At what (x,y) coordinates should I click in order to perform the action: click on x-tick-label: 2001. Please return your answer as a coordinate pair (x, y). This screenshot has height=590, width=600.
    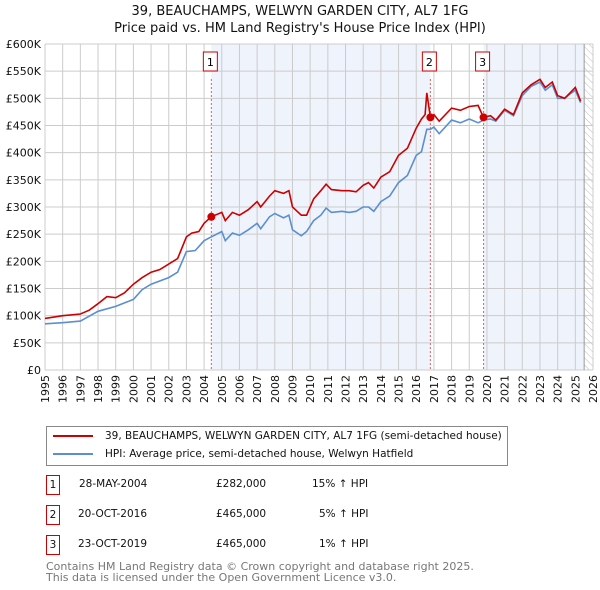
    Looking at the image, I should click on (151, 389).